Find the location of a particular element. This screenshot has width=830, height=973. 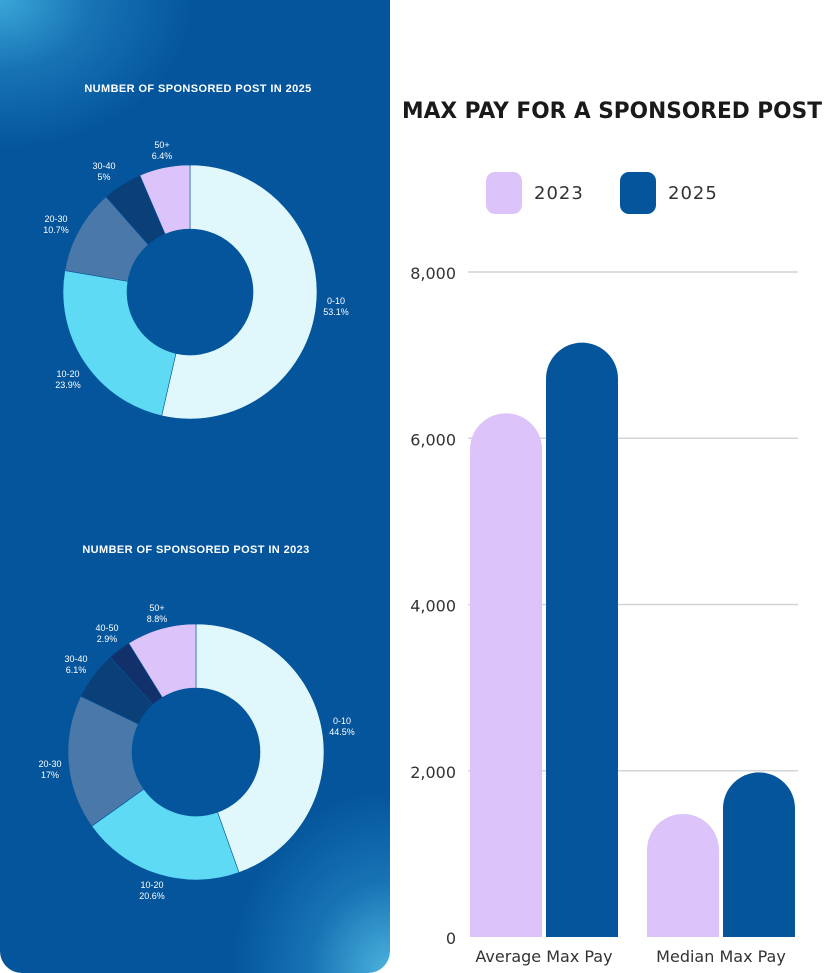

donut-2023-value-0-10: 44.5% is located at coordinates (342, 732).